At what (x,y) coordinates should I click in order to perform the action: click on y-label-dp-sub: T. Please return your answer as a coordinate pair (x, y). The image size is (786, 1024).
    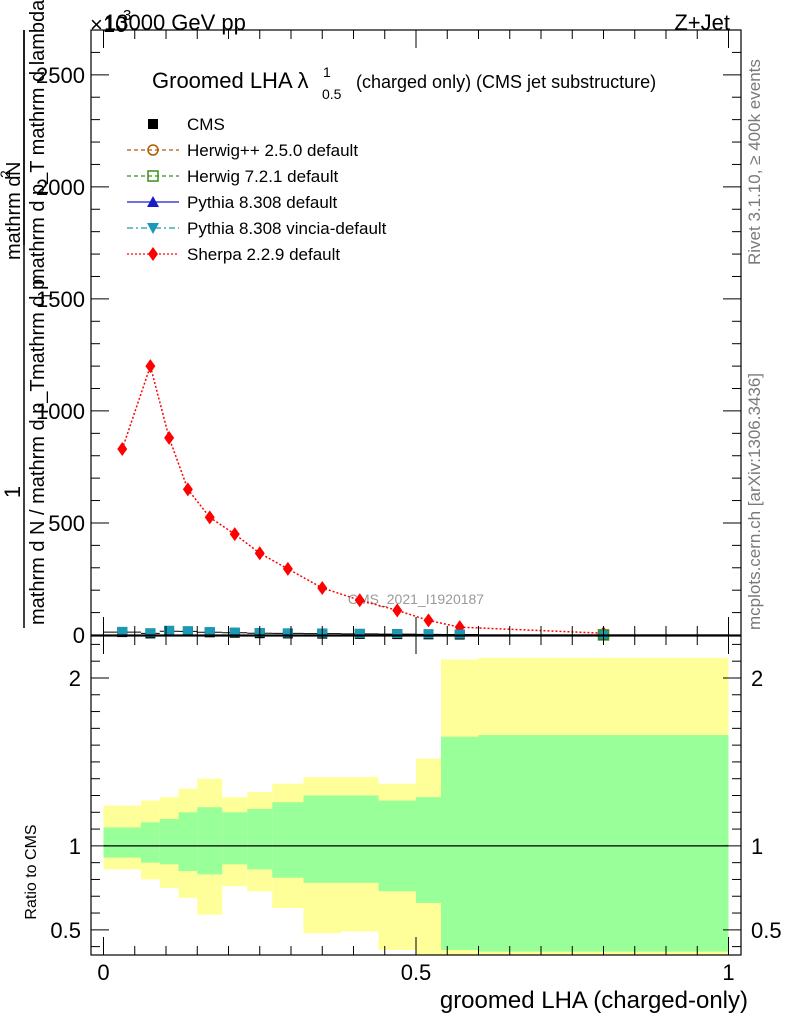
    Looking at the image, I should click on (47, 295).